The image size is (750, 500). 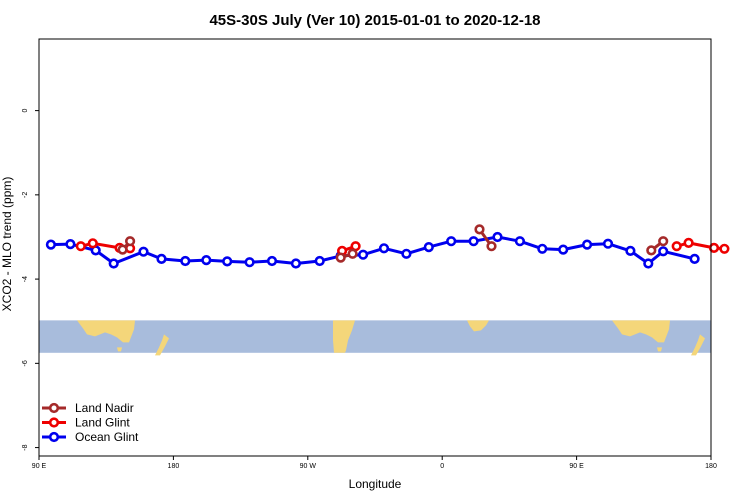 I want to click on y-axis-label: XCO2 - MLO trend (ppm), so click(x=7, y=244).